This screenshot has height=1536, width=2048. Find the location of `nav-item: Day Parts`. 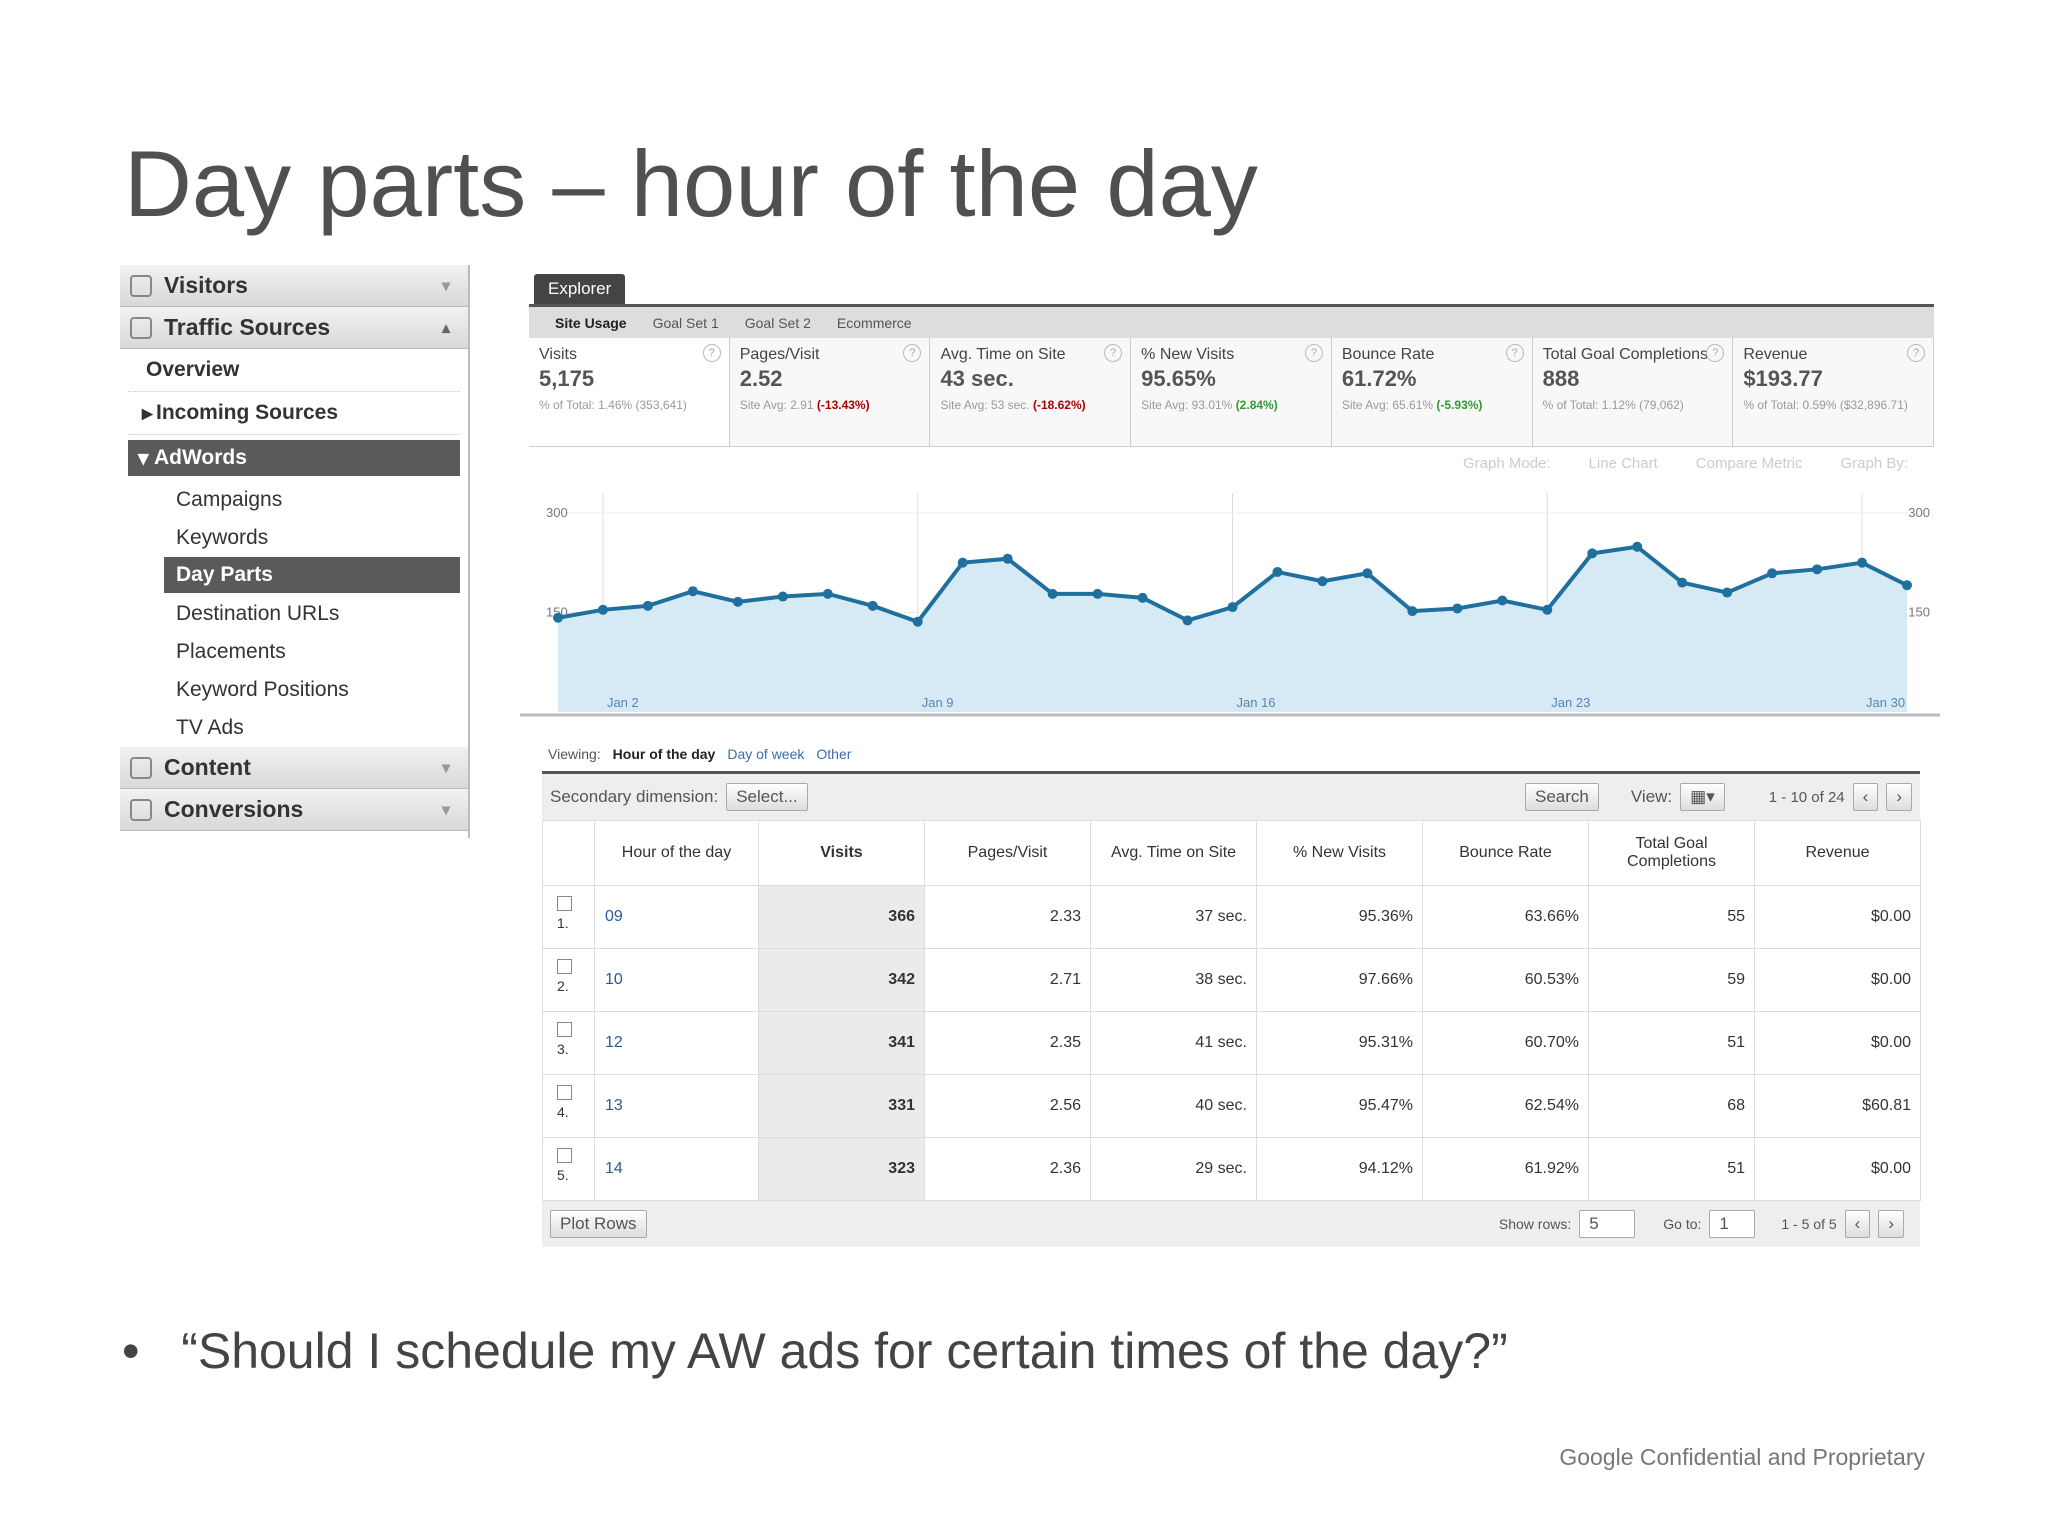

nav-item: Day Parts is located at coordinates (312, 575).